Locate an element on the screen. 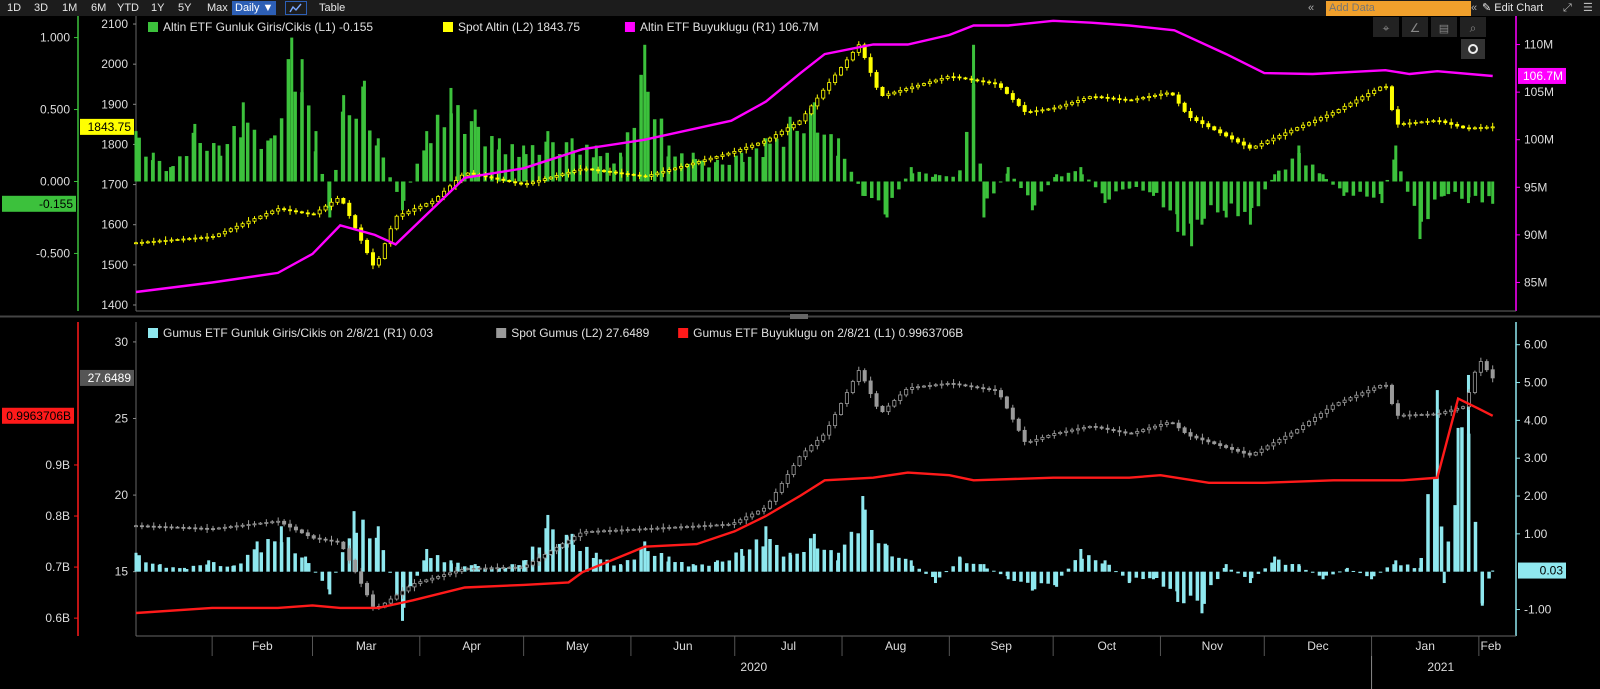  crosshair-tool is located at coordinates (1386, 27).